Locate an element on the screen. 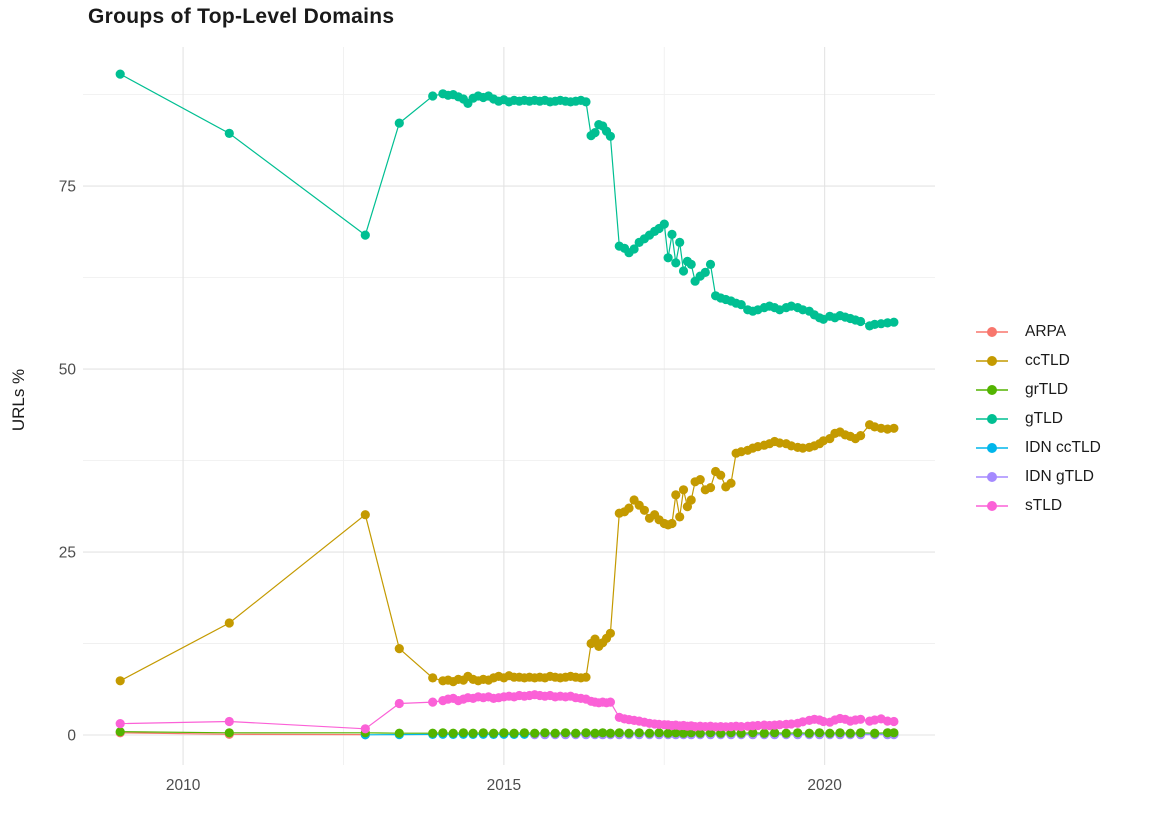 Image resolution: width=1164 pixels, height=827 pixels. legend-label: IDN ccTLD is located at coordinates (1063, 447).